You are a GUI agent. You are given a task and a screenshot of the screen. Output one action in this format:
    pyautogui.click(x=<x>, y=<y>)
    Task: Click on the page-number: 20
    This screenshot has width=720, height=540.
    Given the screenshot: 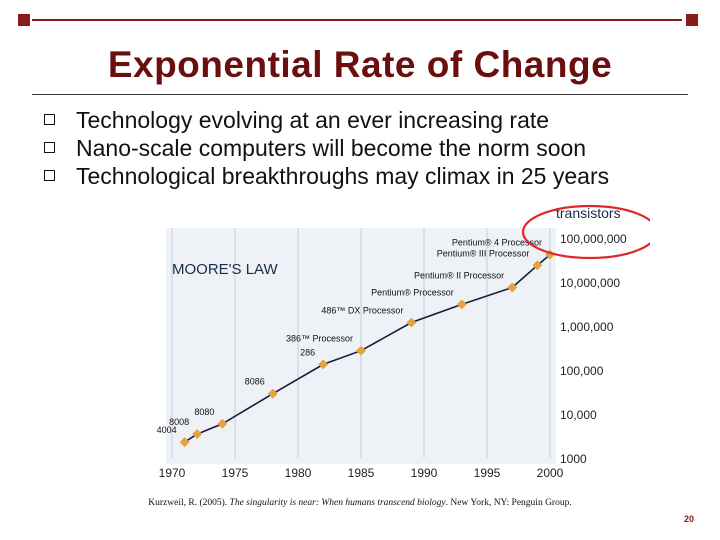 What is the action you would take?
    pyautogui.click(x=688, y=519)
    